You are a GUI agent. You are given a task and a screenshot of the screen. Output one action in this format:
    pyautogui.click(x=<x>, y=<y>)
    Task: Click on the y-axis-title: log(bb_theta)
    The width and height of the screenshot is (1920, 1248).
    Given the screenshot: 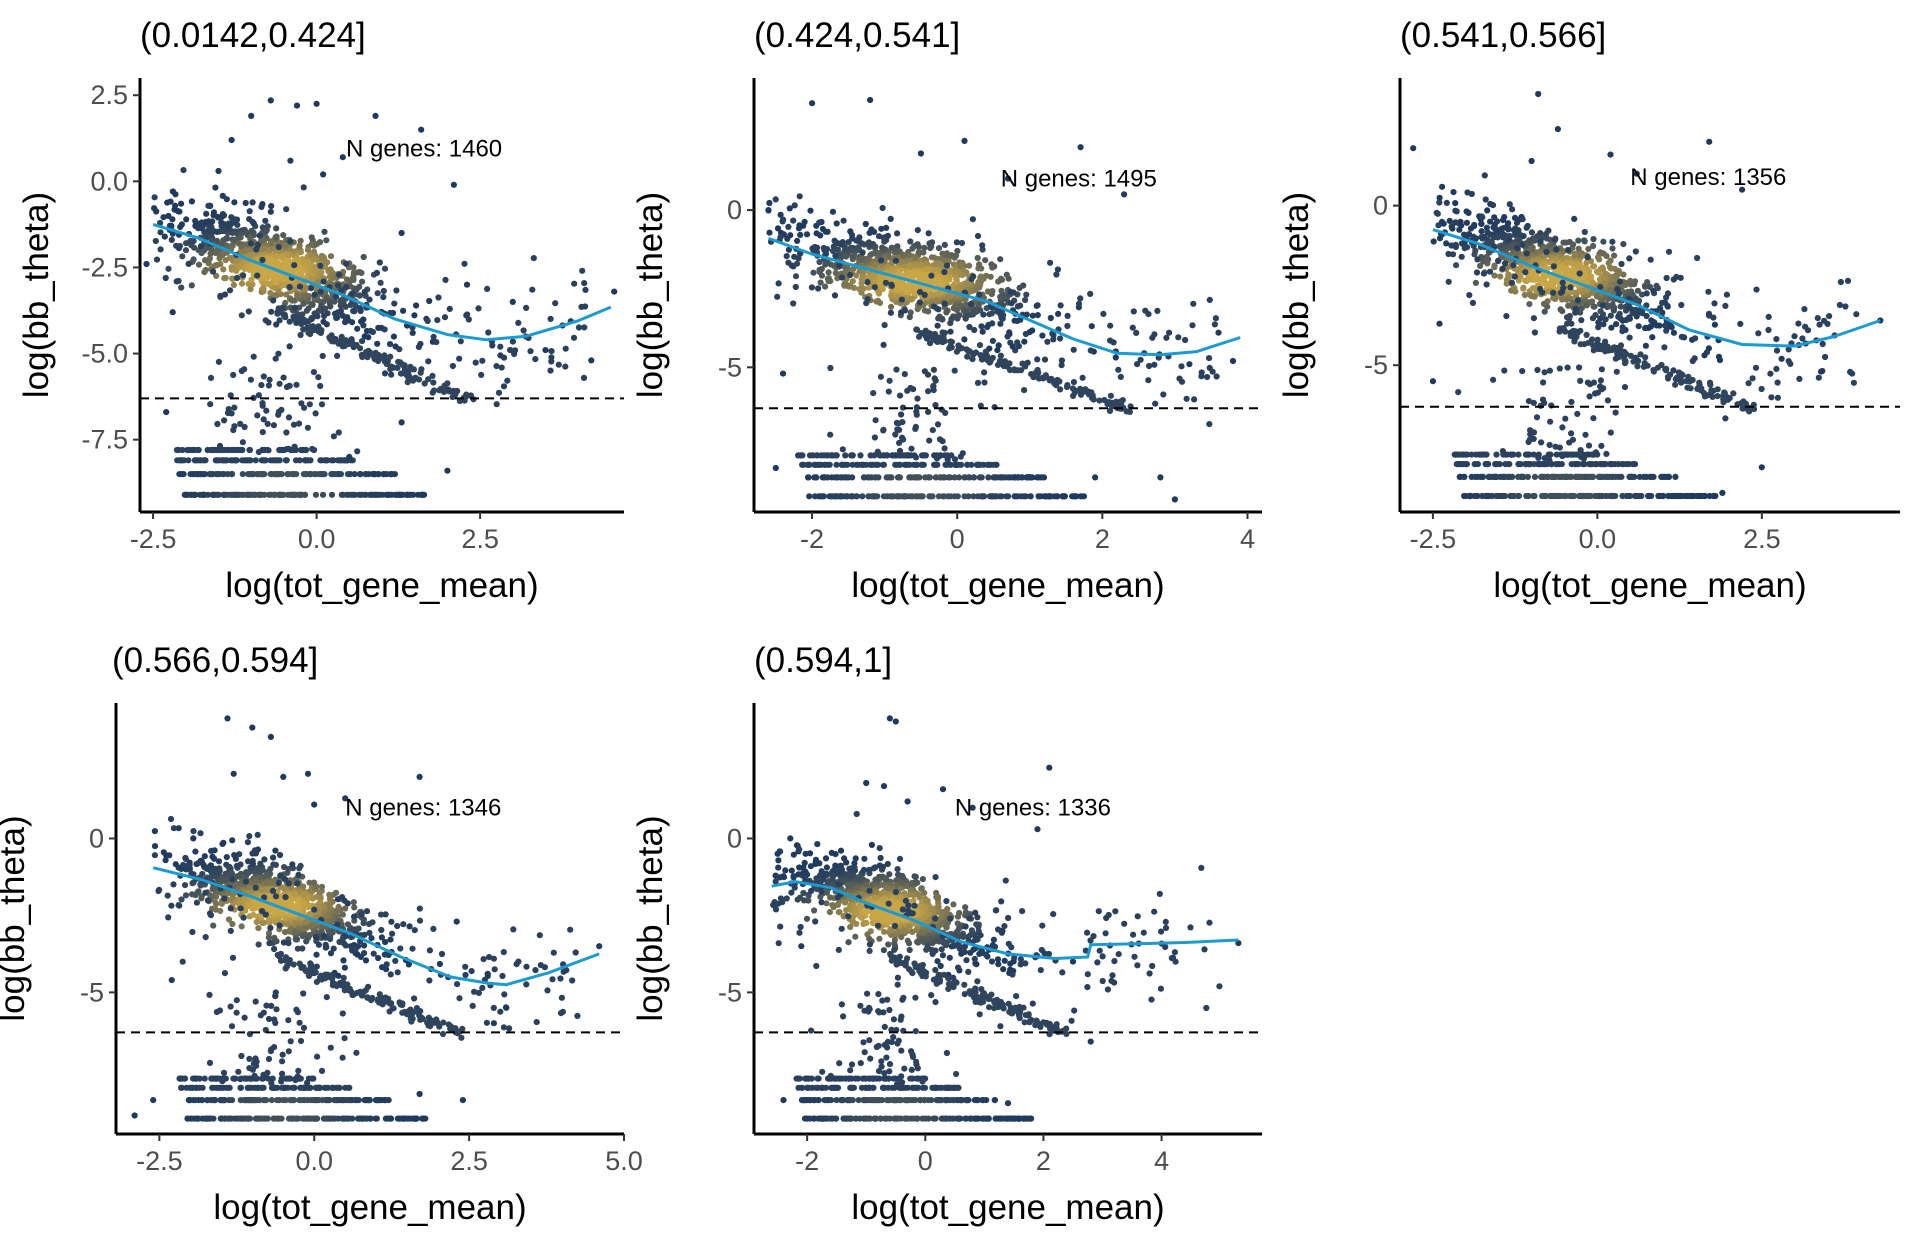 What is the action you would take?
    pyautogui.click(x=36, y=295)
    